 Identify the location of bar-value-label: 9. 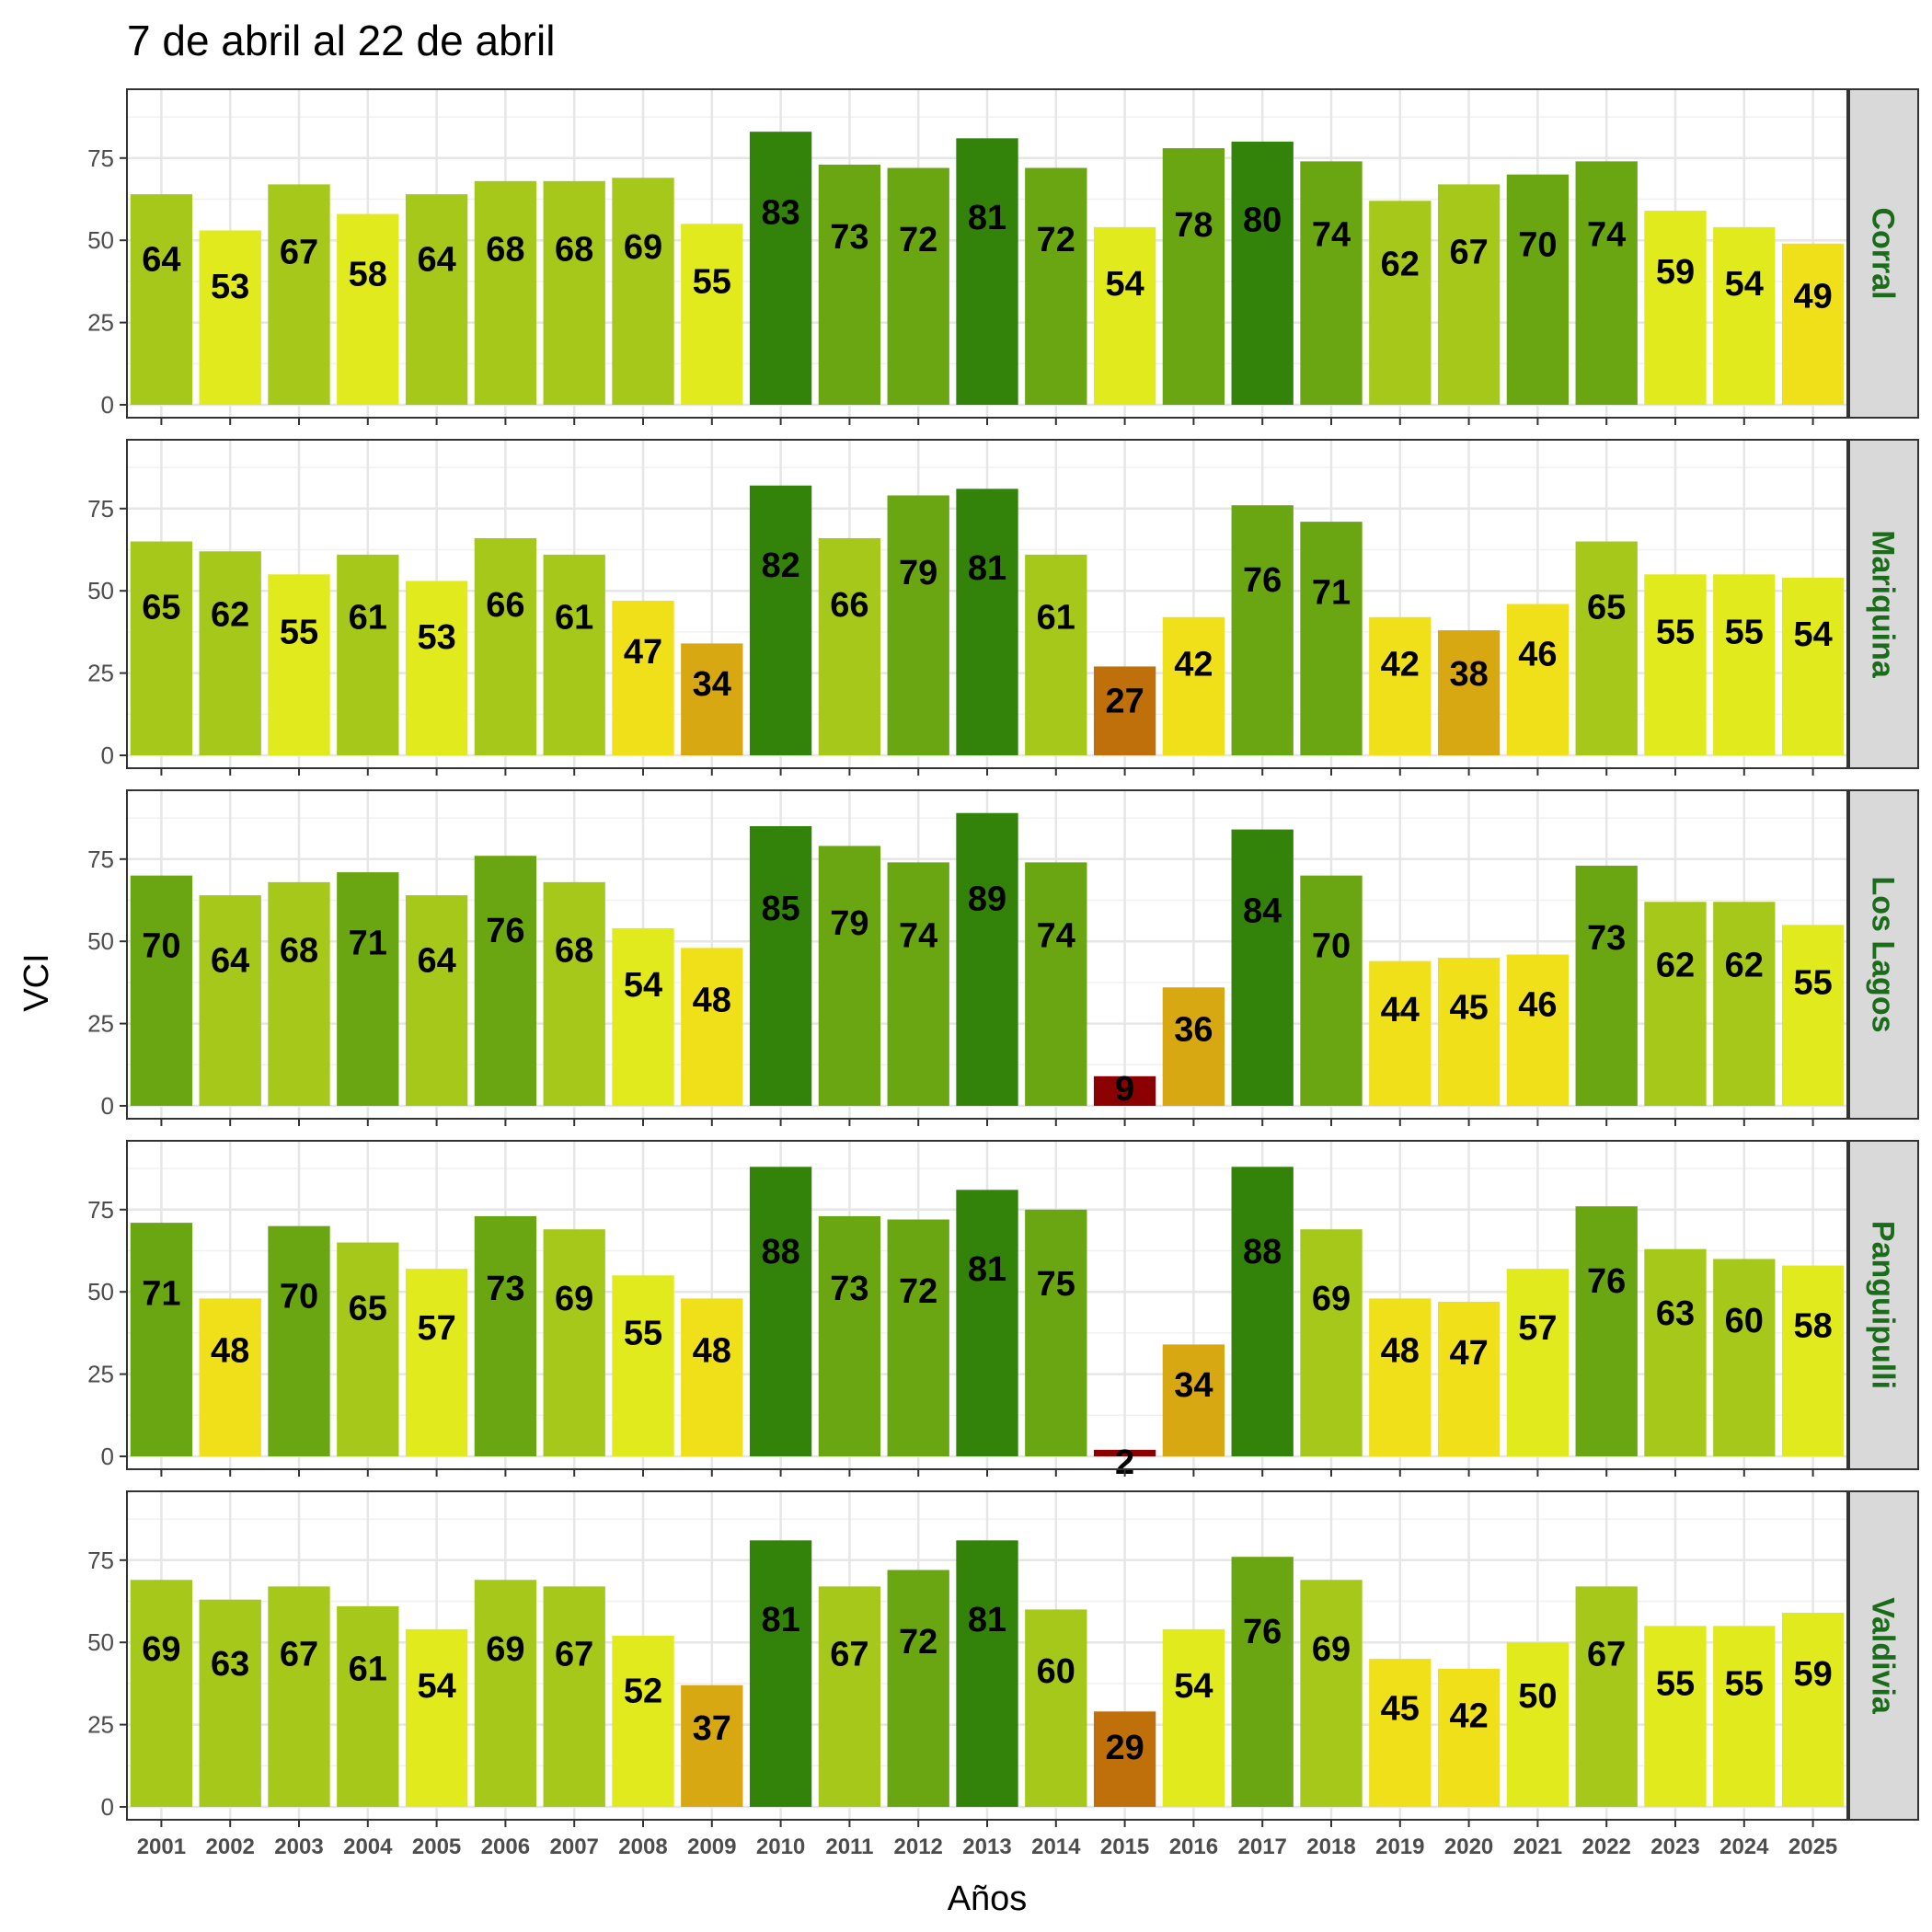
(1124, 1089).